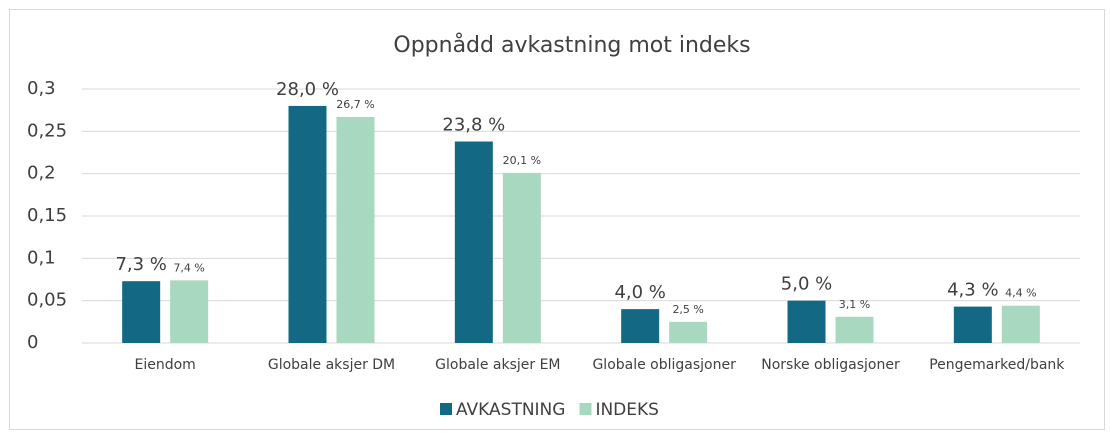 Image resolution: width=1110 pixels, height=435 pixels. What do you see at coordinates (687, 309) in the screenshot?
I see `data-label: 2,5 %` at bounding box center [687, 309].